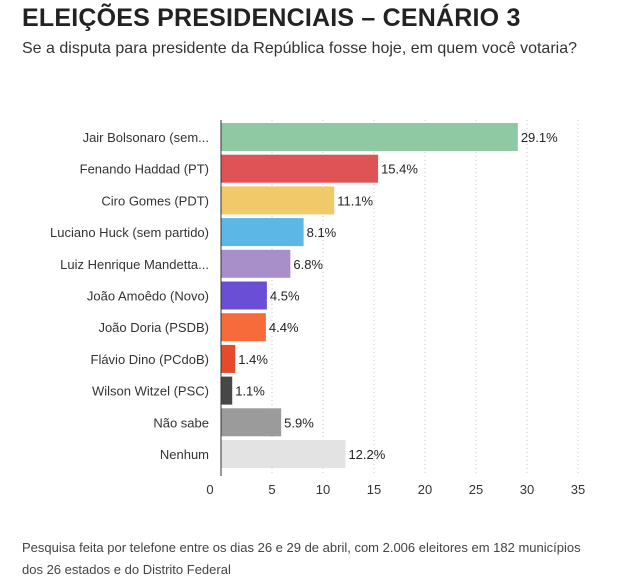 This screenshot has height=581, width=640. I want to click on category-label: Ciro Gomes (PDT), so click(155, 200).